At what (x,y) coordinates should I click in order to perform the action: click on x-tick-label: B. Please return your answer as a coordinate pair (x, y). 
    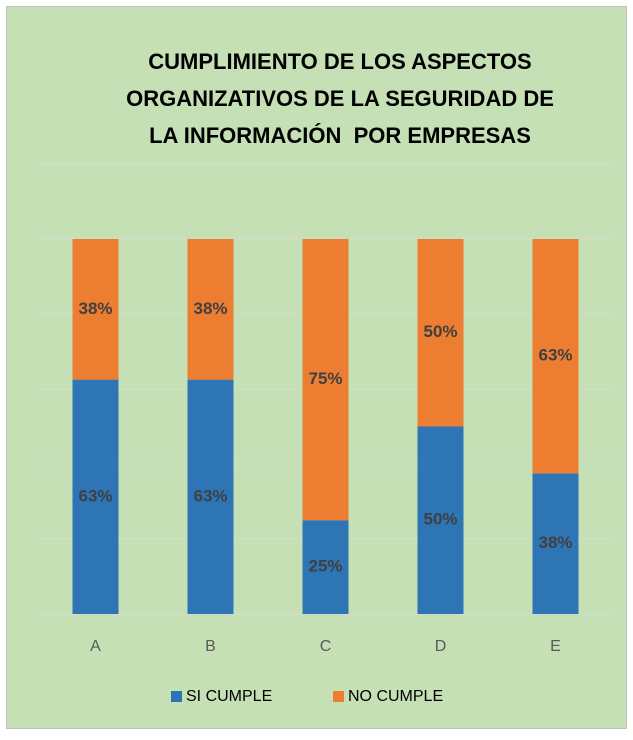
    Looking at the image, I should click on (210, 646).